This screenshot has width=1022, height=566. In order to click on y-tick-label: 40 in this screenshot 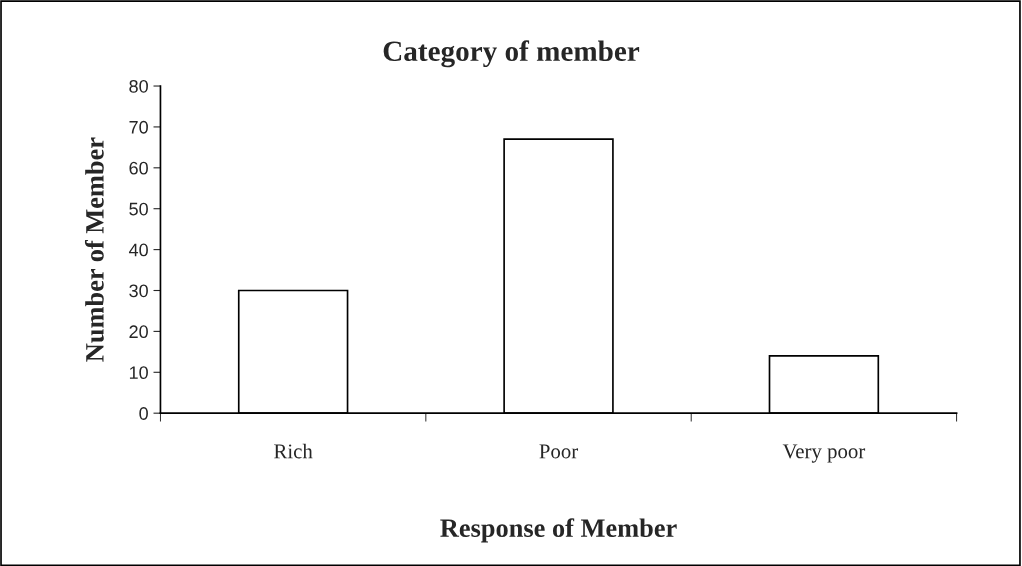, I will do `click(138, 250)`.